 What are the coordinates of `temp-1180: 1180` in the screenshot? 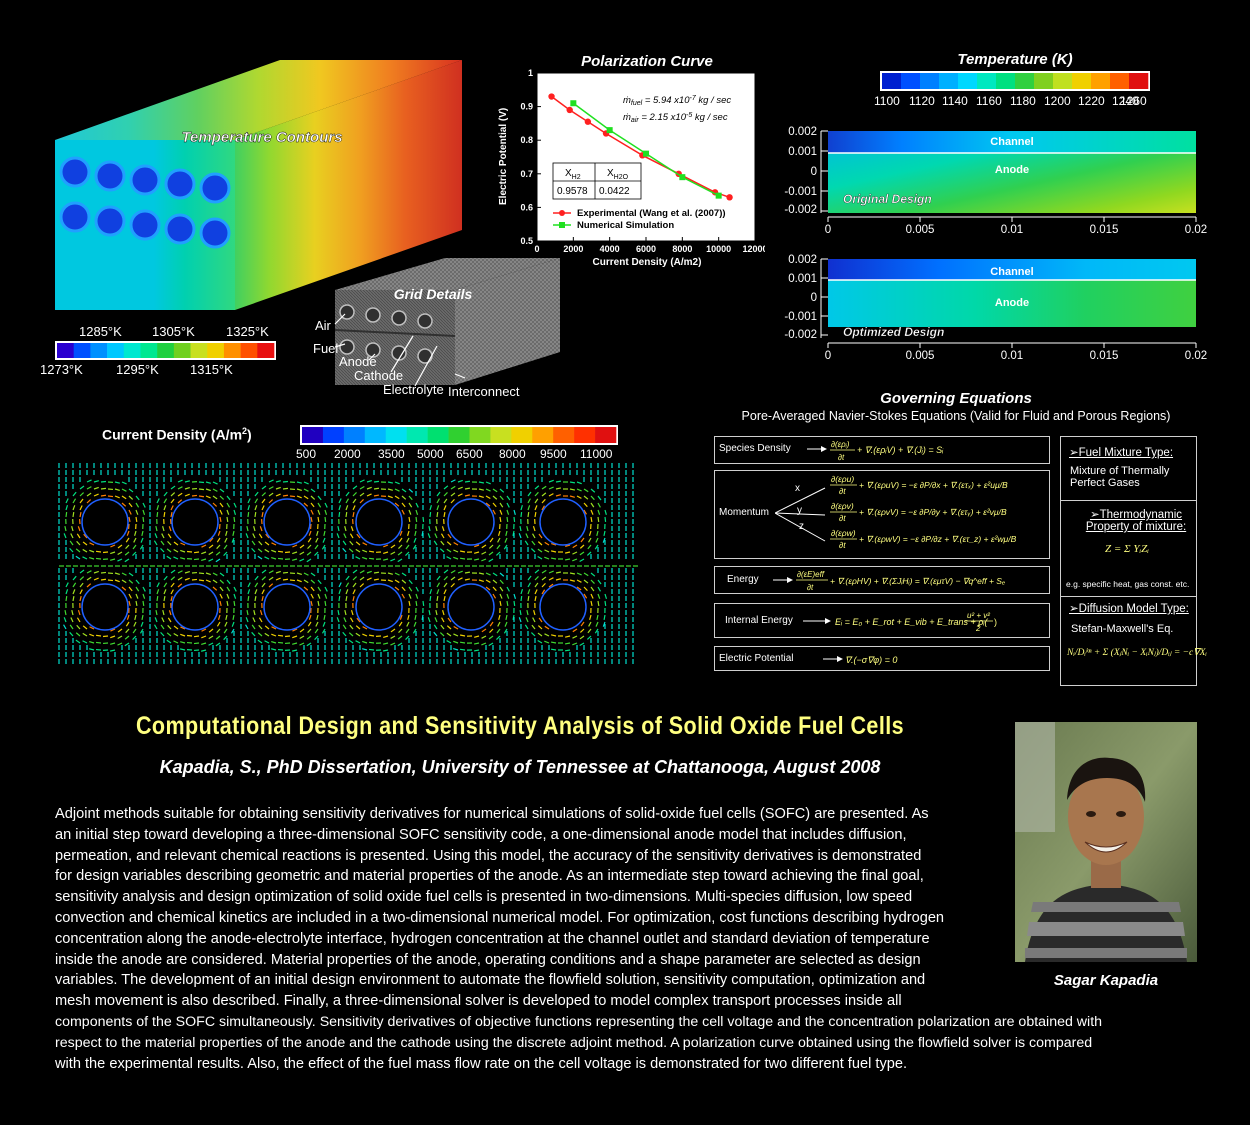 It's located at (1023, 101).